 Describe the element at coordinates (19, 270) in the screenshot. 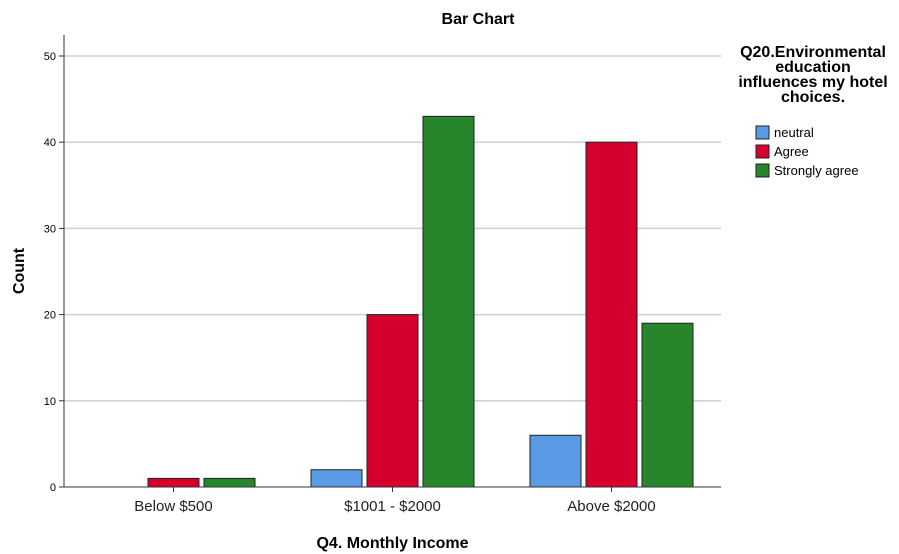

I see `y-axis-title: Count` at that location.